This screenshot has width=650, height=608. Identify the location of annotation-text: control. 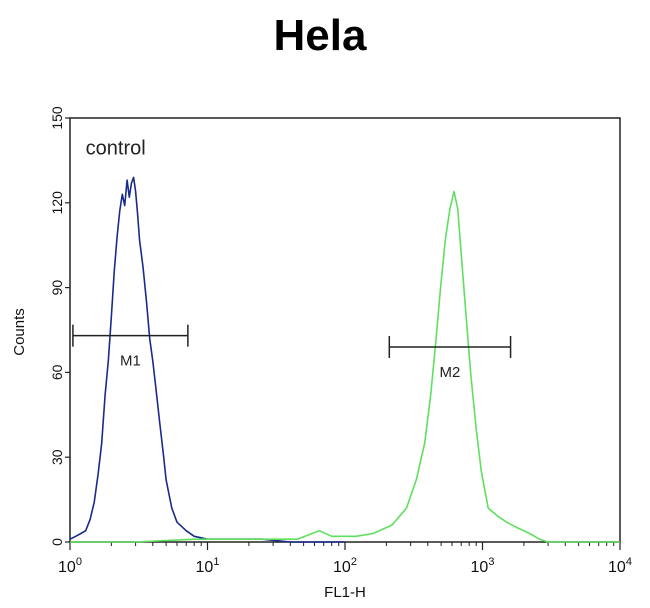
(116, 149).